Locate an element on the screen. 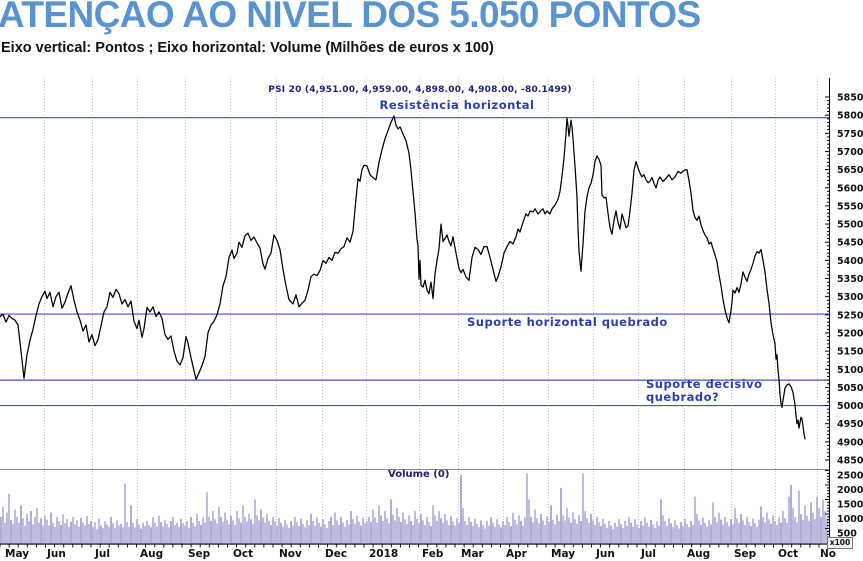  svg-text: 5050 is located at coordinates (850, 388).